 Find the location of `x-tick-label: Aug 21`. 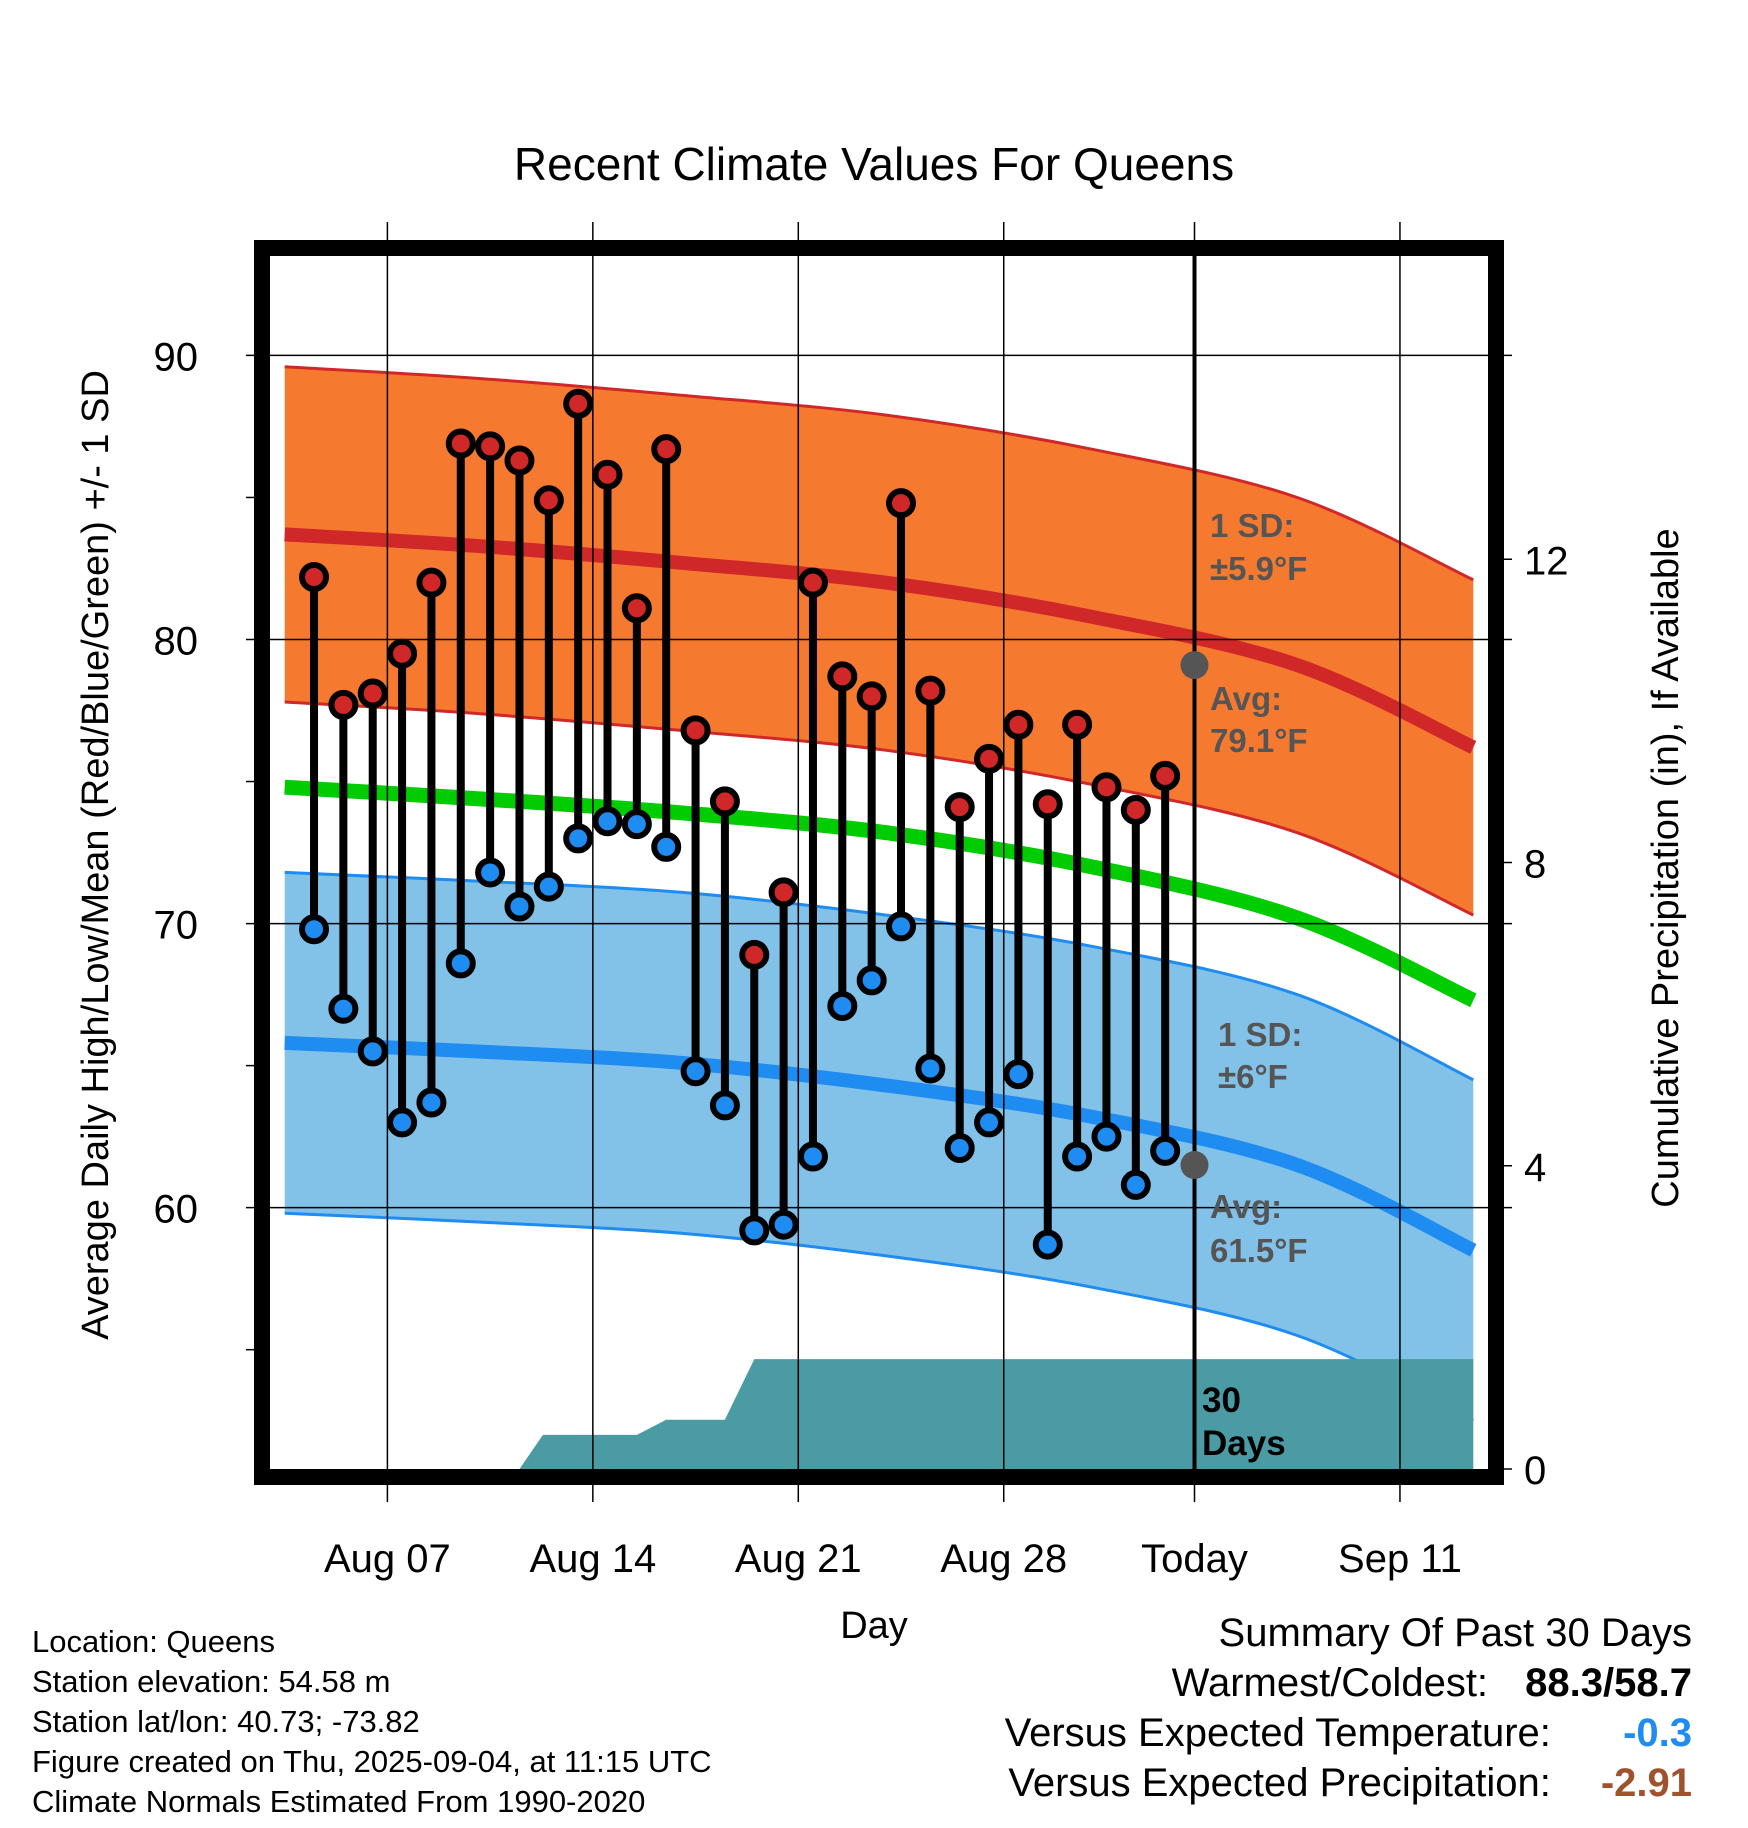

x-tick-label: Aug 21 is located at coordinates (798, 1559).